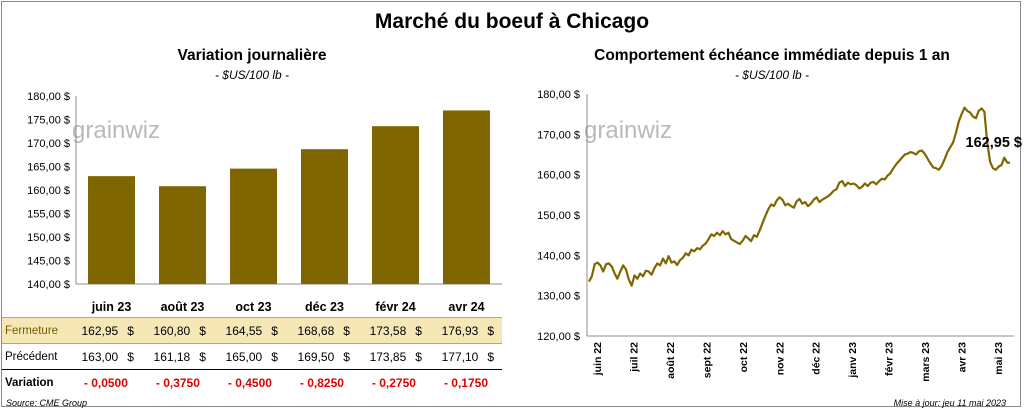 Image resolution: width=1024 pixels, height=410 pixels. What do you see at coordinates (111, 307) in the screenshot?
I see `x-tick-label: juin 23` at bounding box center [111, 307].